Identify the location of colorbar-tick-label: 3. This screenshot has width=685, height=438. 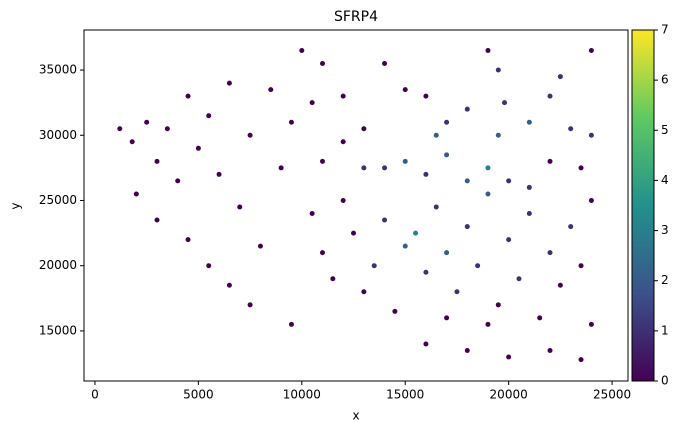
(665, 230).